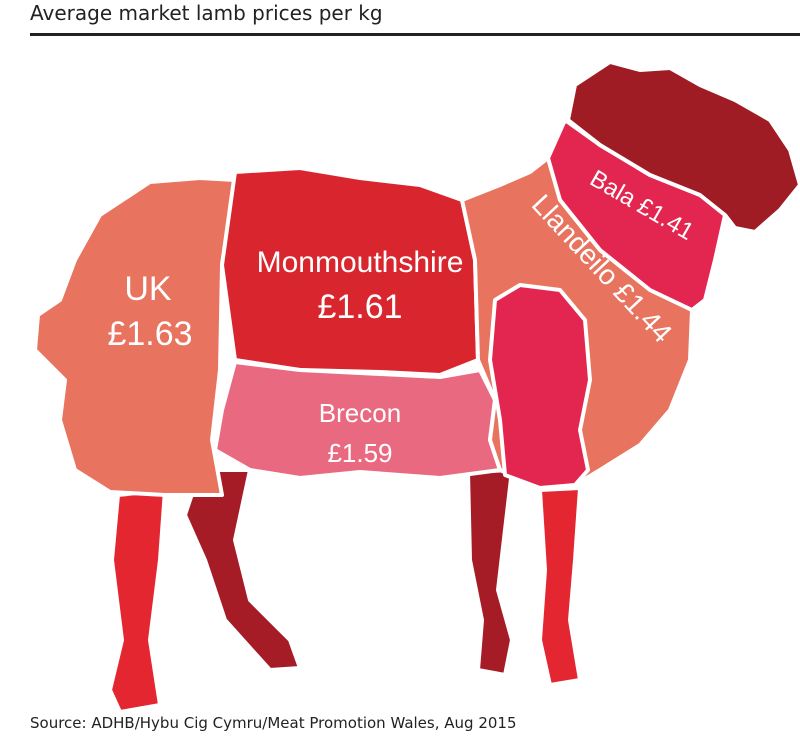 This screenshot has height=753, width=800. Describe the element at coordinates (540, 386) in the screenshot. I see `shoulder-piece` at that location.